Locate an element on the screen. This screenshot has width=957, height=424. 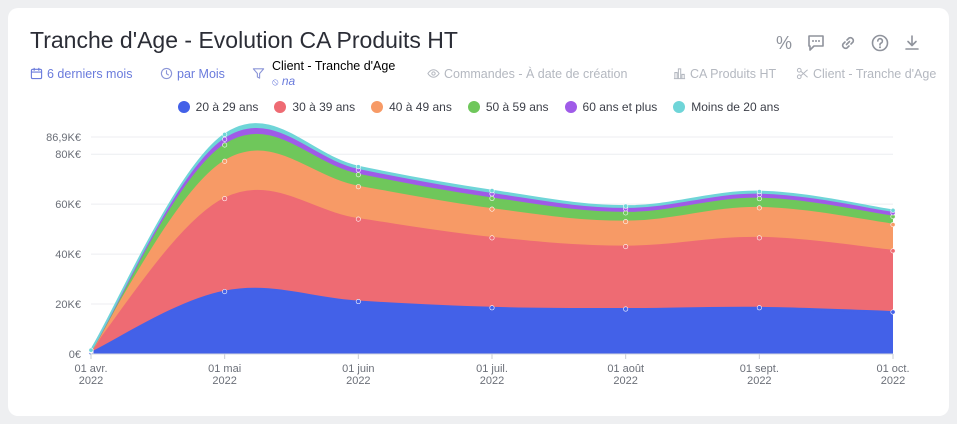
funnel-icon is located at coordinates (259, 74).